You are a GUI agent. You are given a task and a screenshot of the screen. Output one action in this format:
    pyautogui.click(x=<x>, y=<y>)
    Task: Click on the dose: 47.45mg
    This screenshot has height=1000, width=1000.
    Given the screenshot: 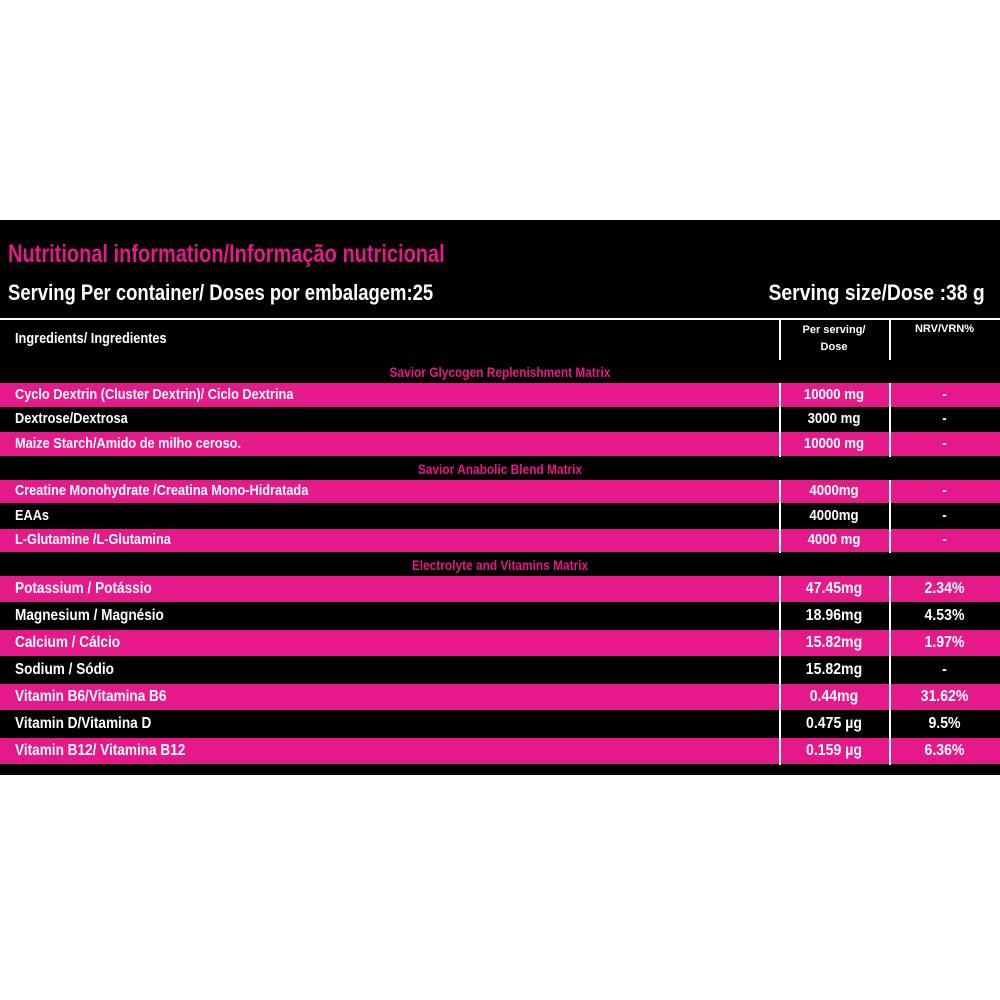 What is the action you would take?
    pyautogui.click(x=834, y=588)
    